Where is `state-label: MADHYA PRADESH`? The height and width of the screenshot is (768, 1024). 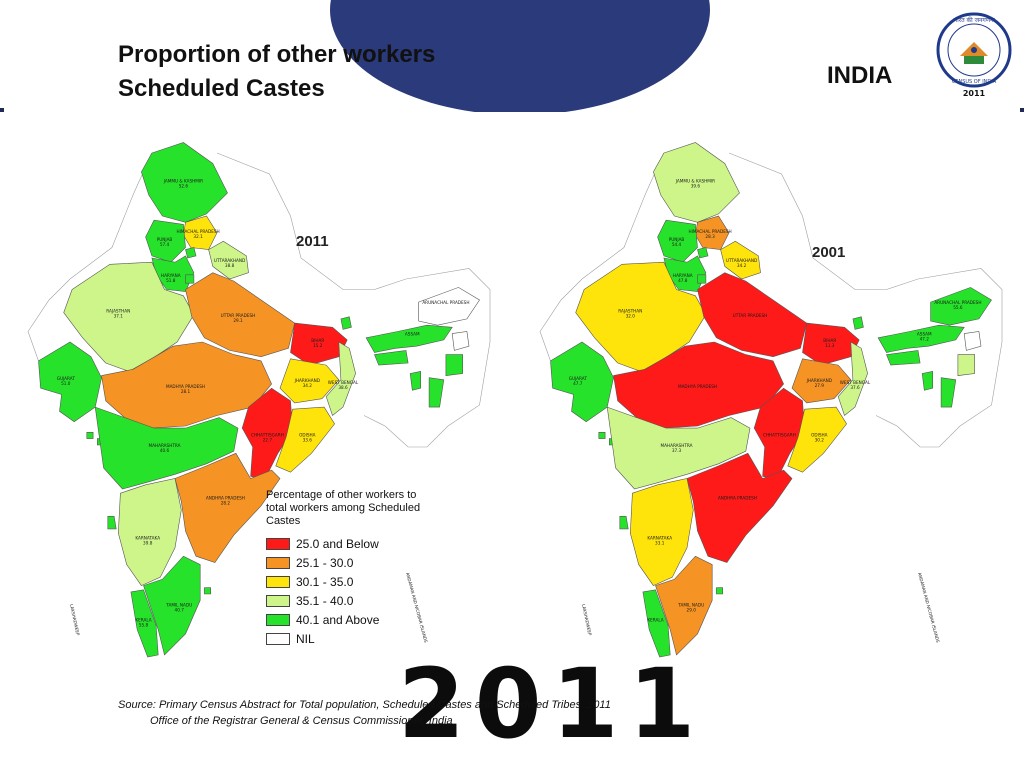
state-label: MADHYA PRADESH is located at coordinates (185, 386).